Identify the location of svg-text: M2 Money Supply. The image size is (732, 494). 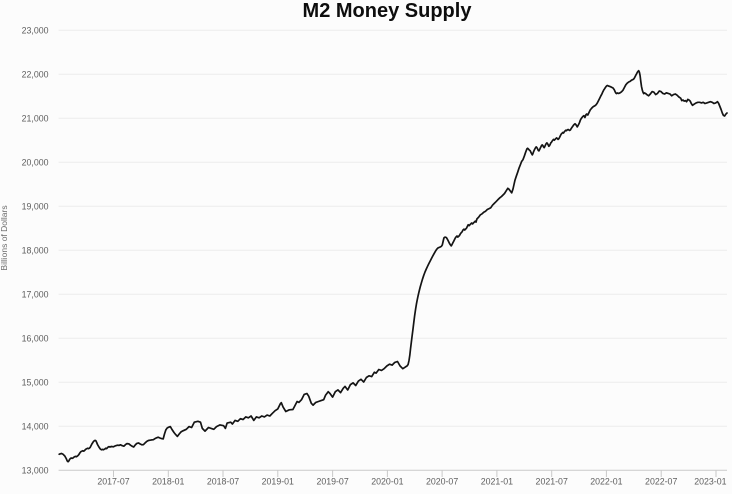
(388, 11).